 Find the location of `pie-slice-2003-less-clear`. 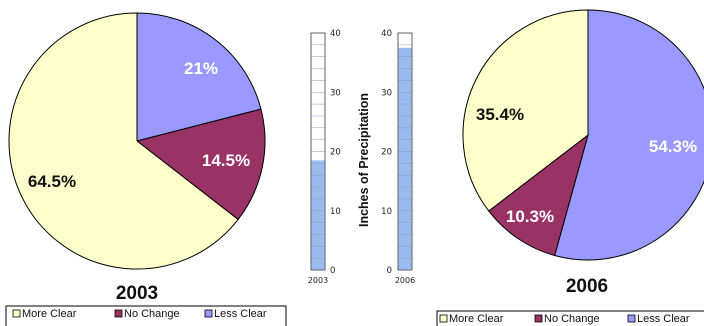

pie-slice-2003-less-clear is located at coordinates (199, 77).